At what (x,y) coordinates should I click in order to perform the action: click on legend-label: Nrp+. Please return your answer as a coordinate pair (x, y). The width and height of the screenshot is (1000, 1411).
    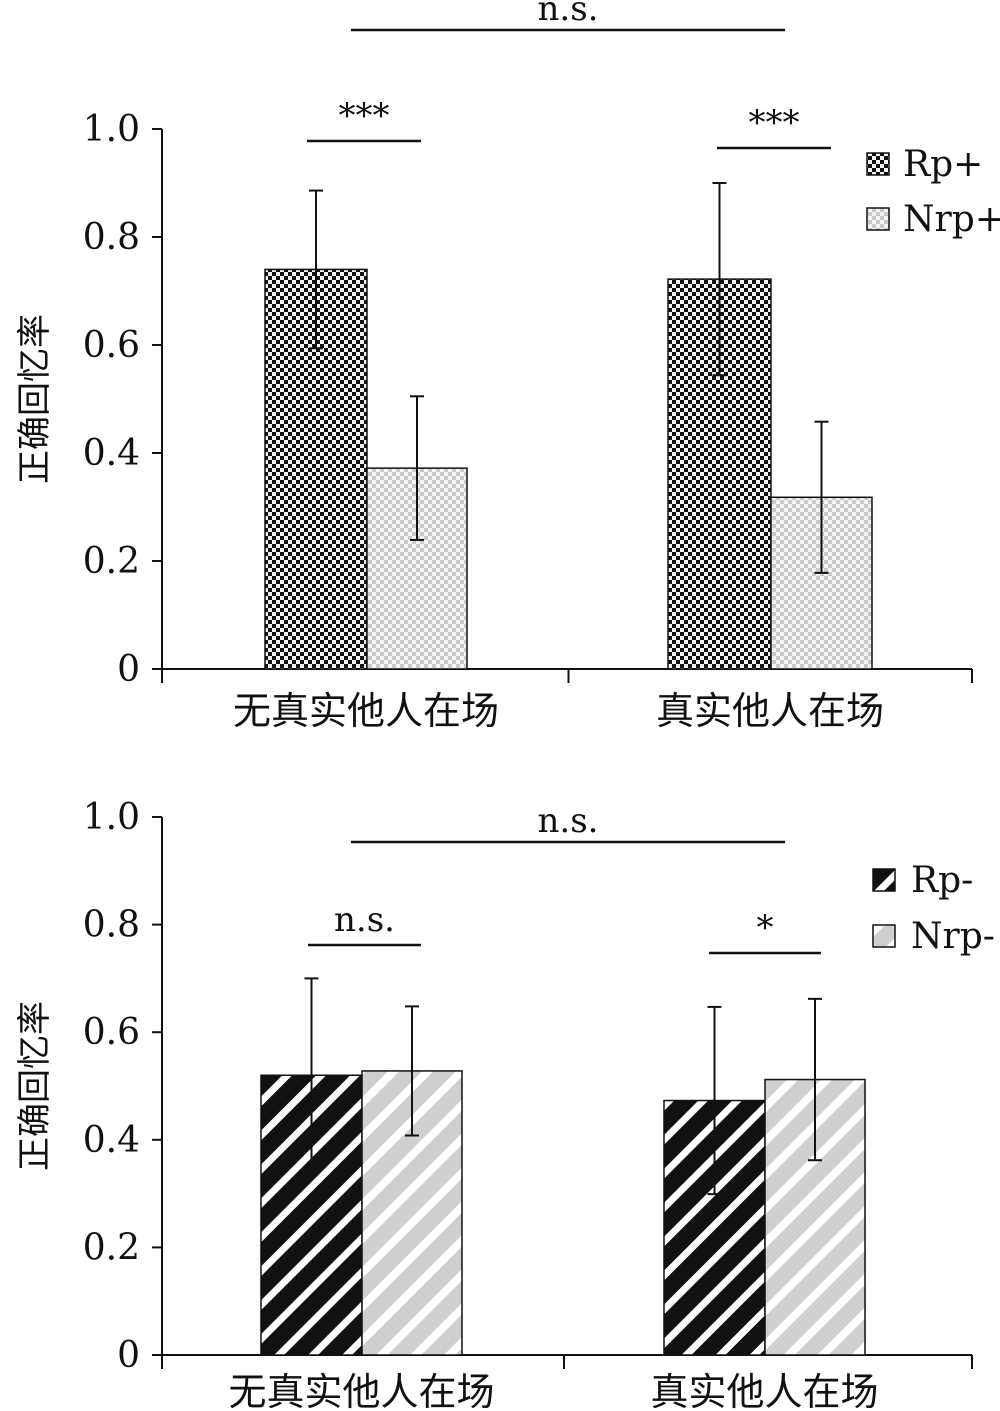
    Looking at the image, I should click on (951, 219).